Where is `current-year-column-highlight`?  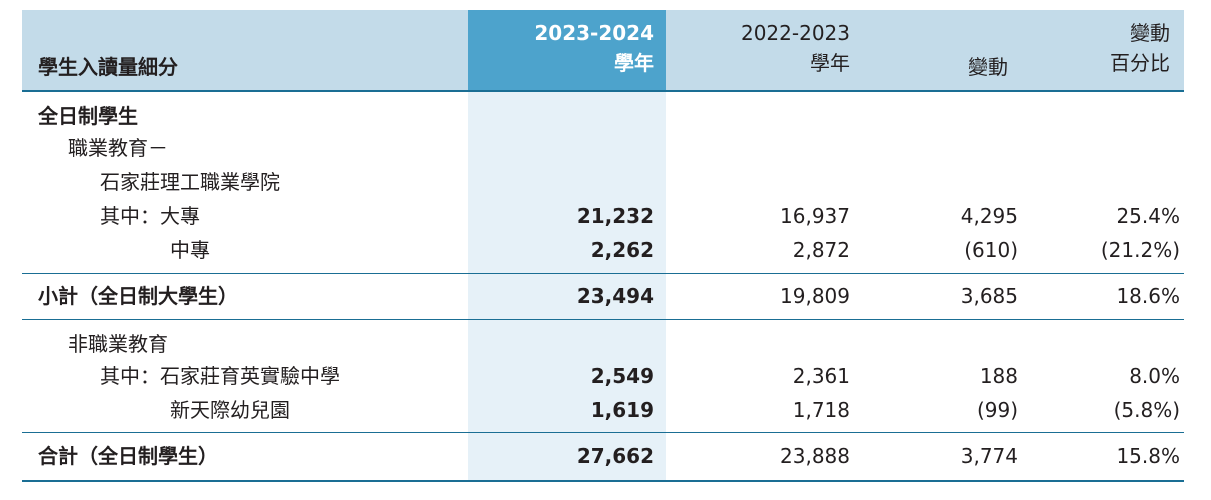
current-year-column-highlight is located at coordinates (567, 287).